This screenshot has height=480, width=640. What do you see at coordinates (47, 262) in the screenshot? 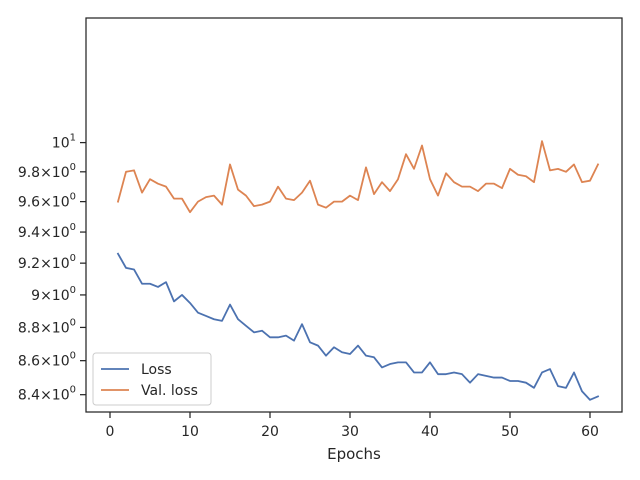
I see `y-tick-label: 9.2×100` at bounding box center [47, 262].